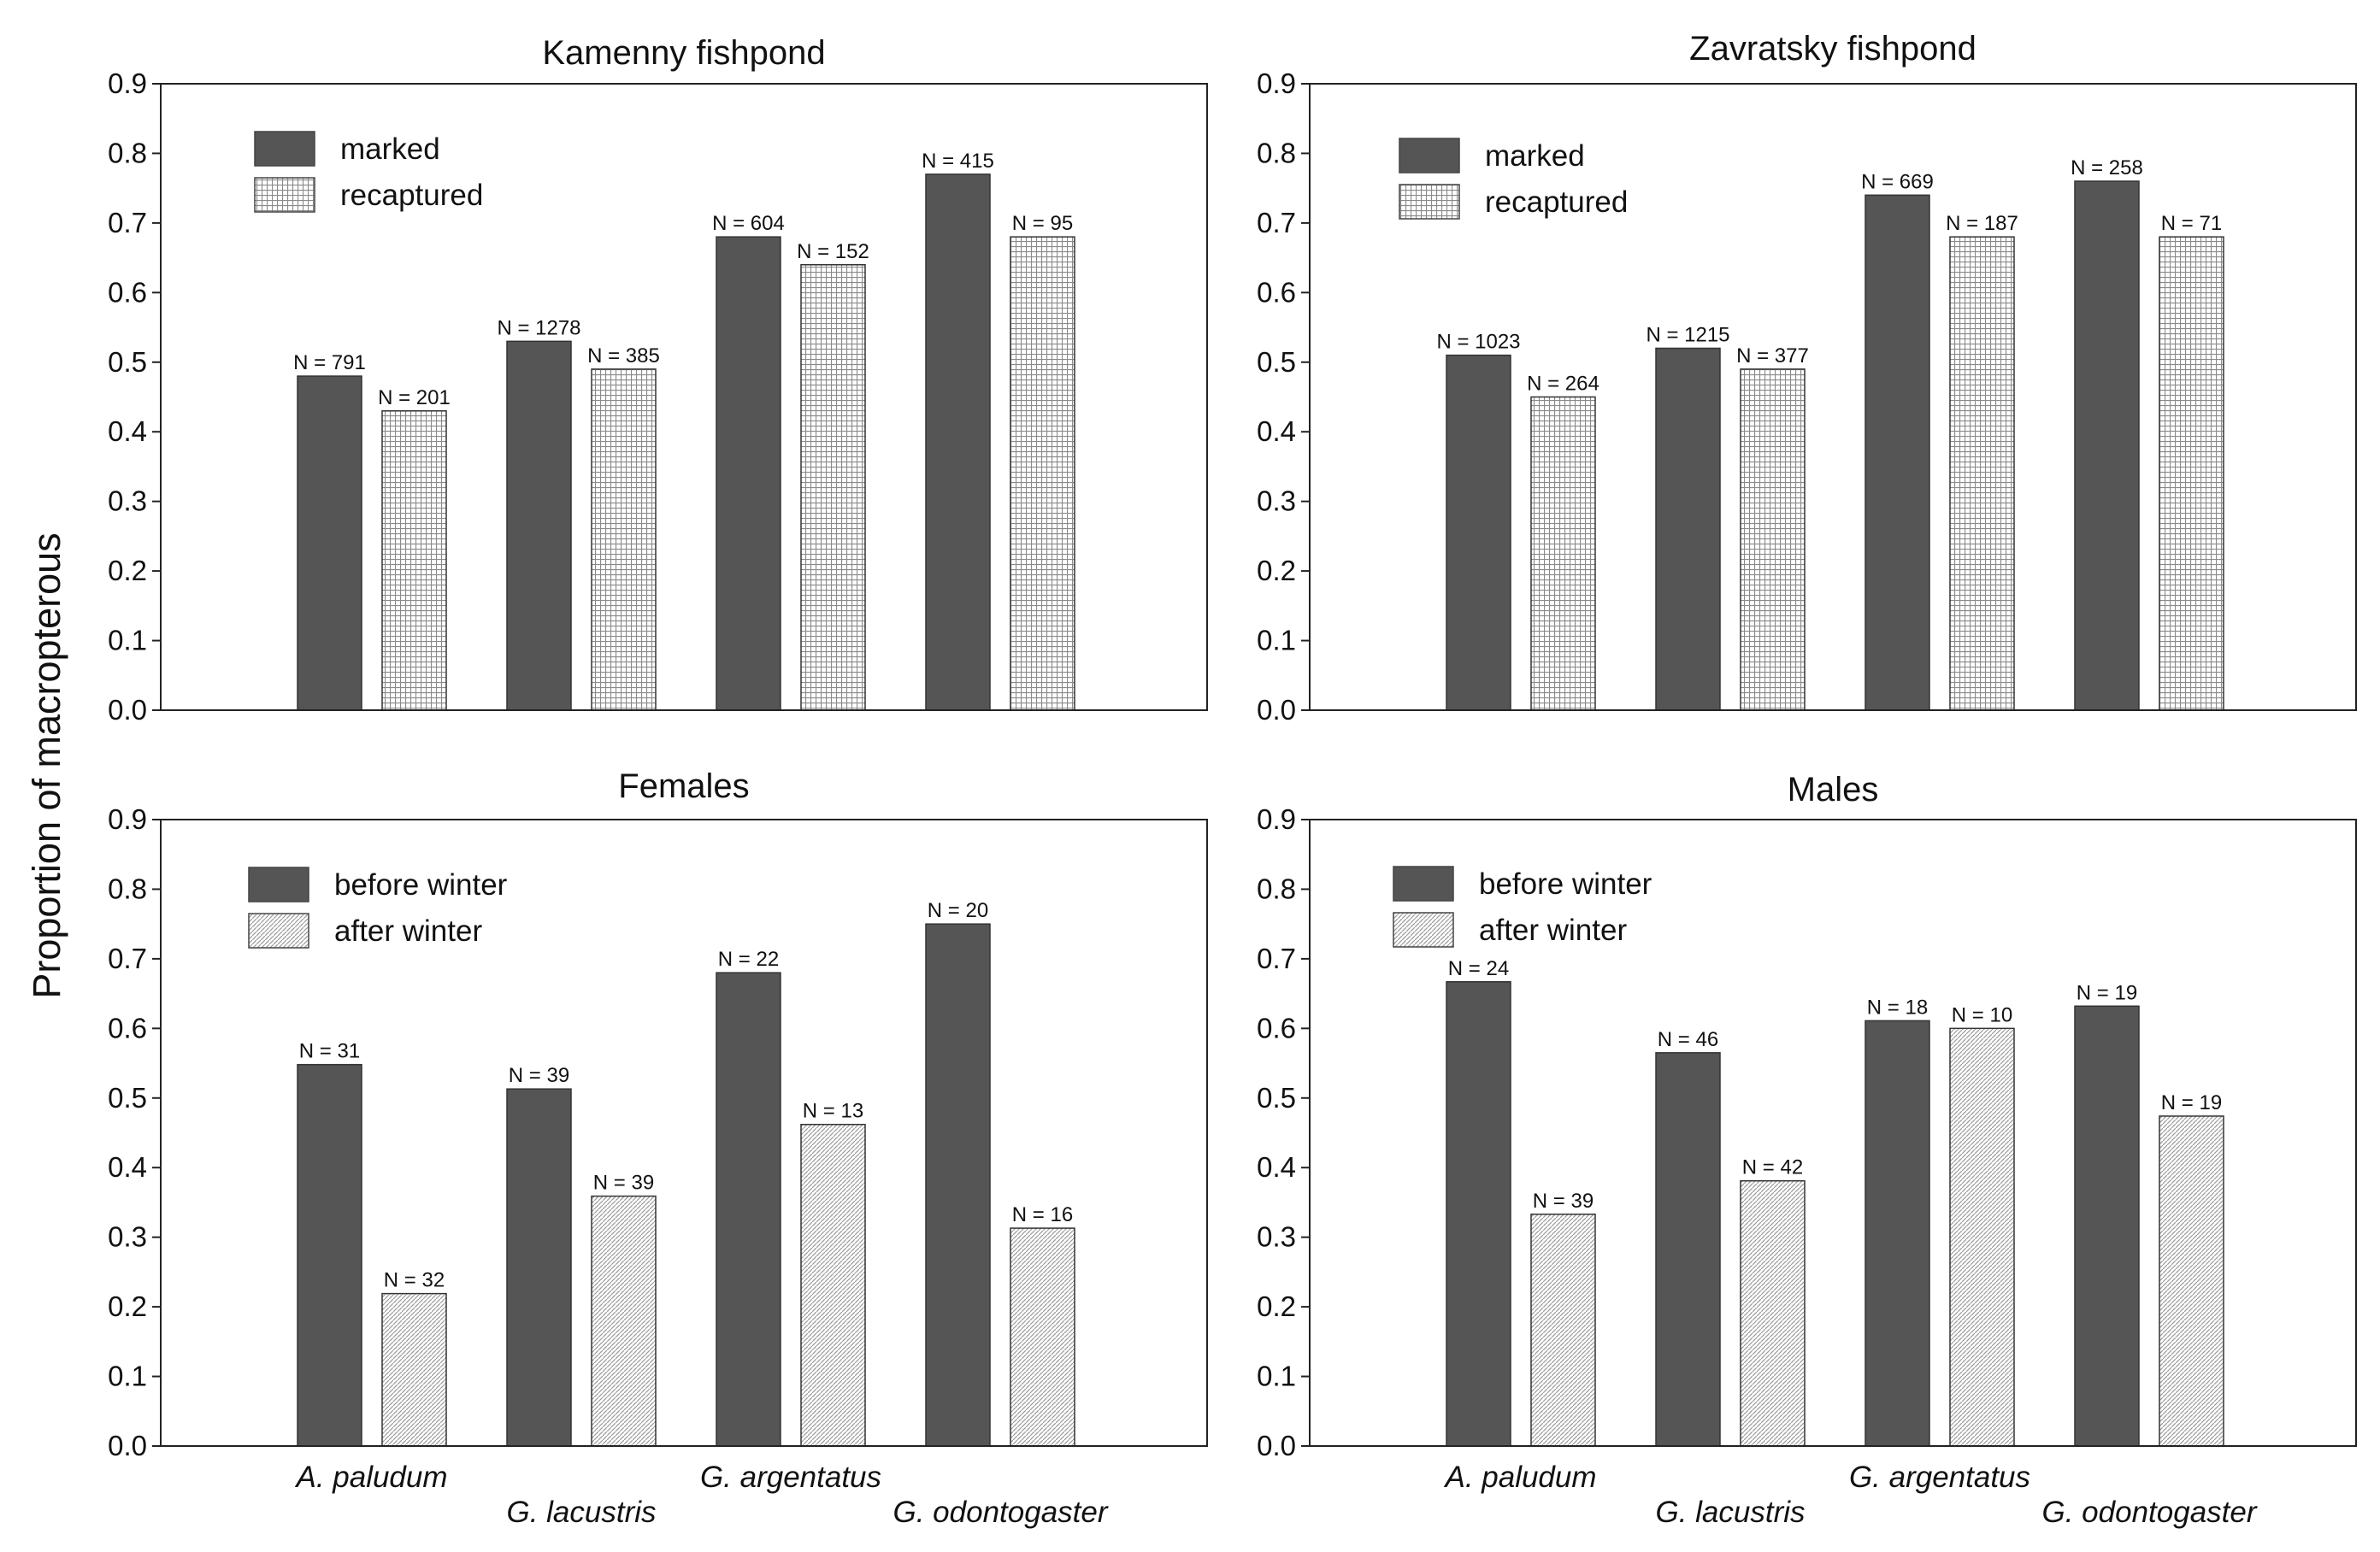 This screenshot has width=2380, height=1552. I want to click on data-label: N = 42, so click(1772, 1167).